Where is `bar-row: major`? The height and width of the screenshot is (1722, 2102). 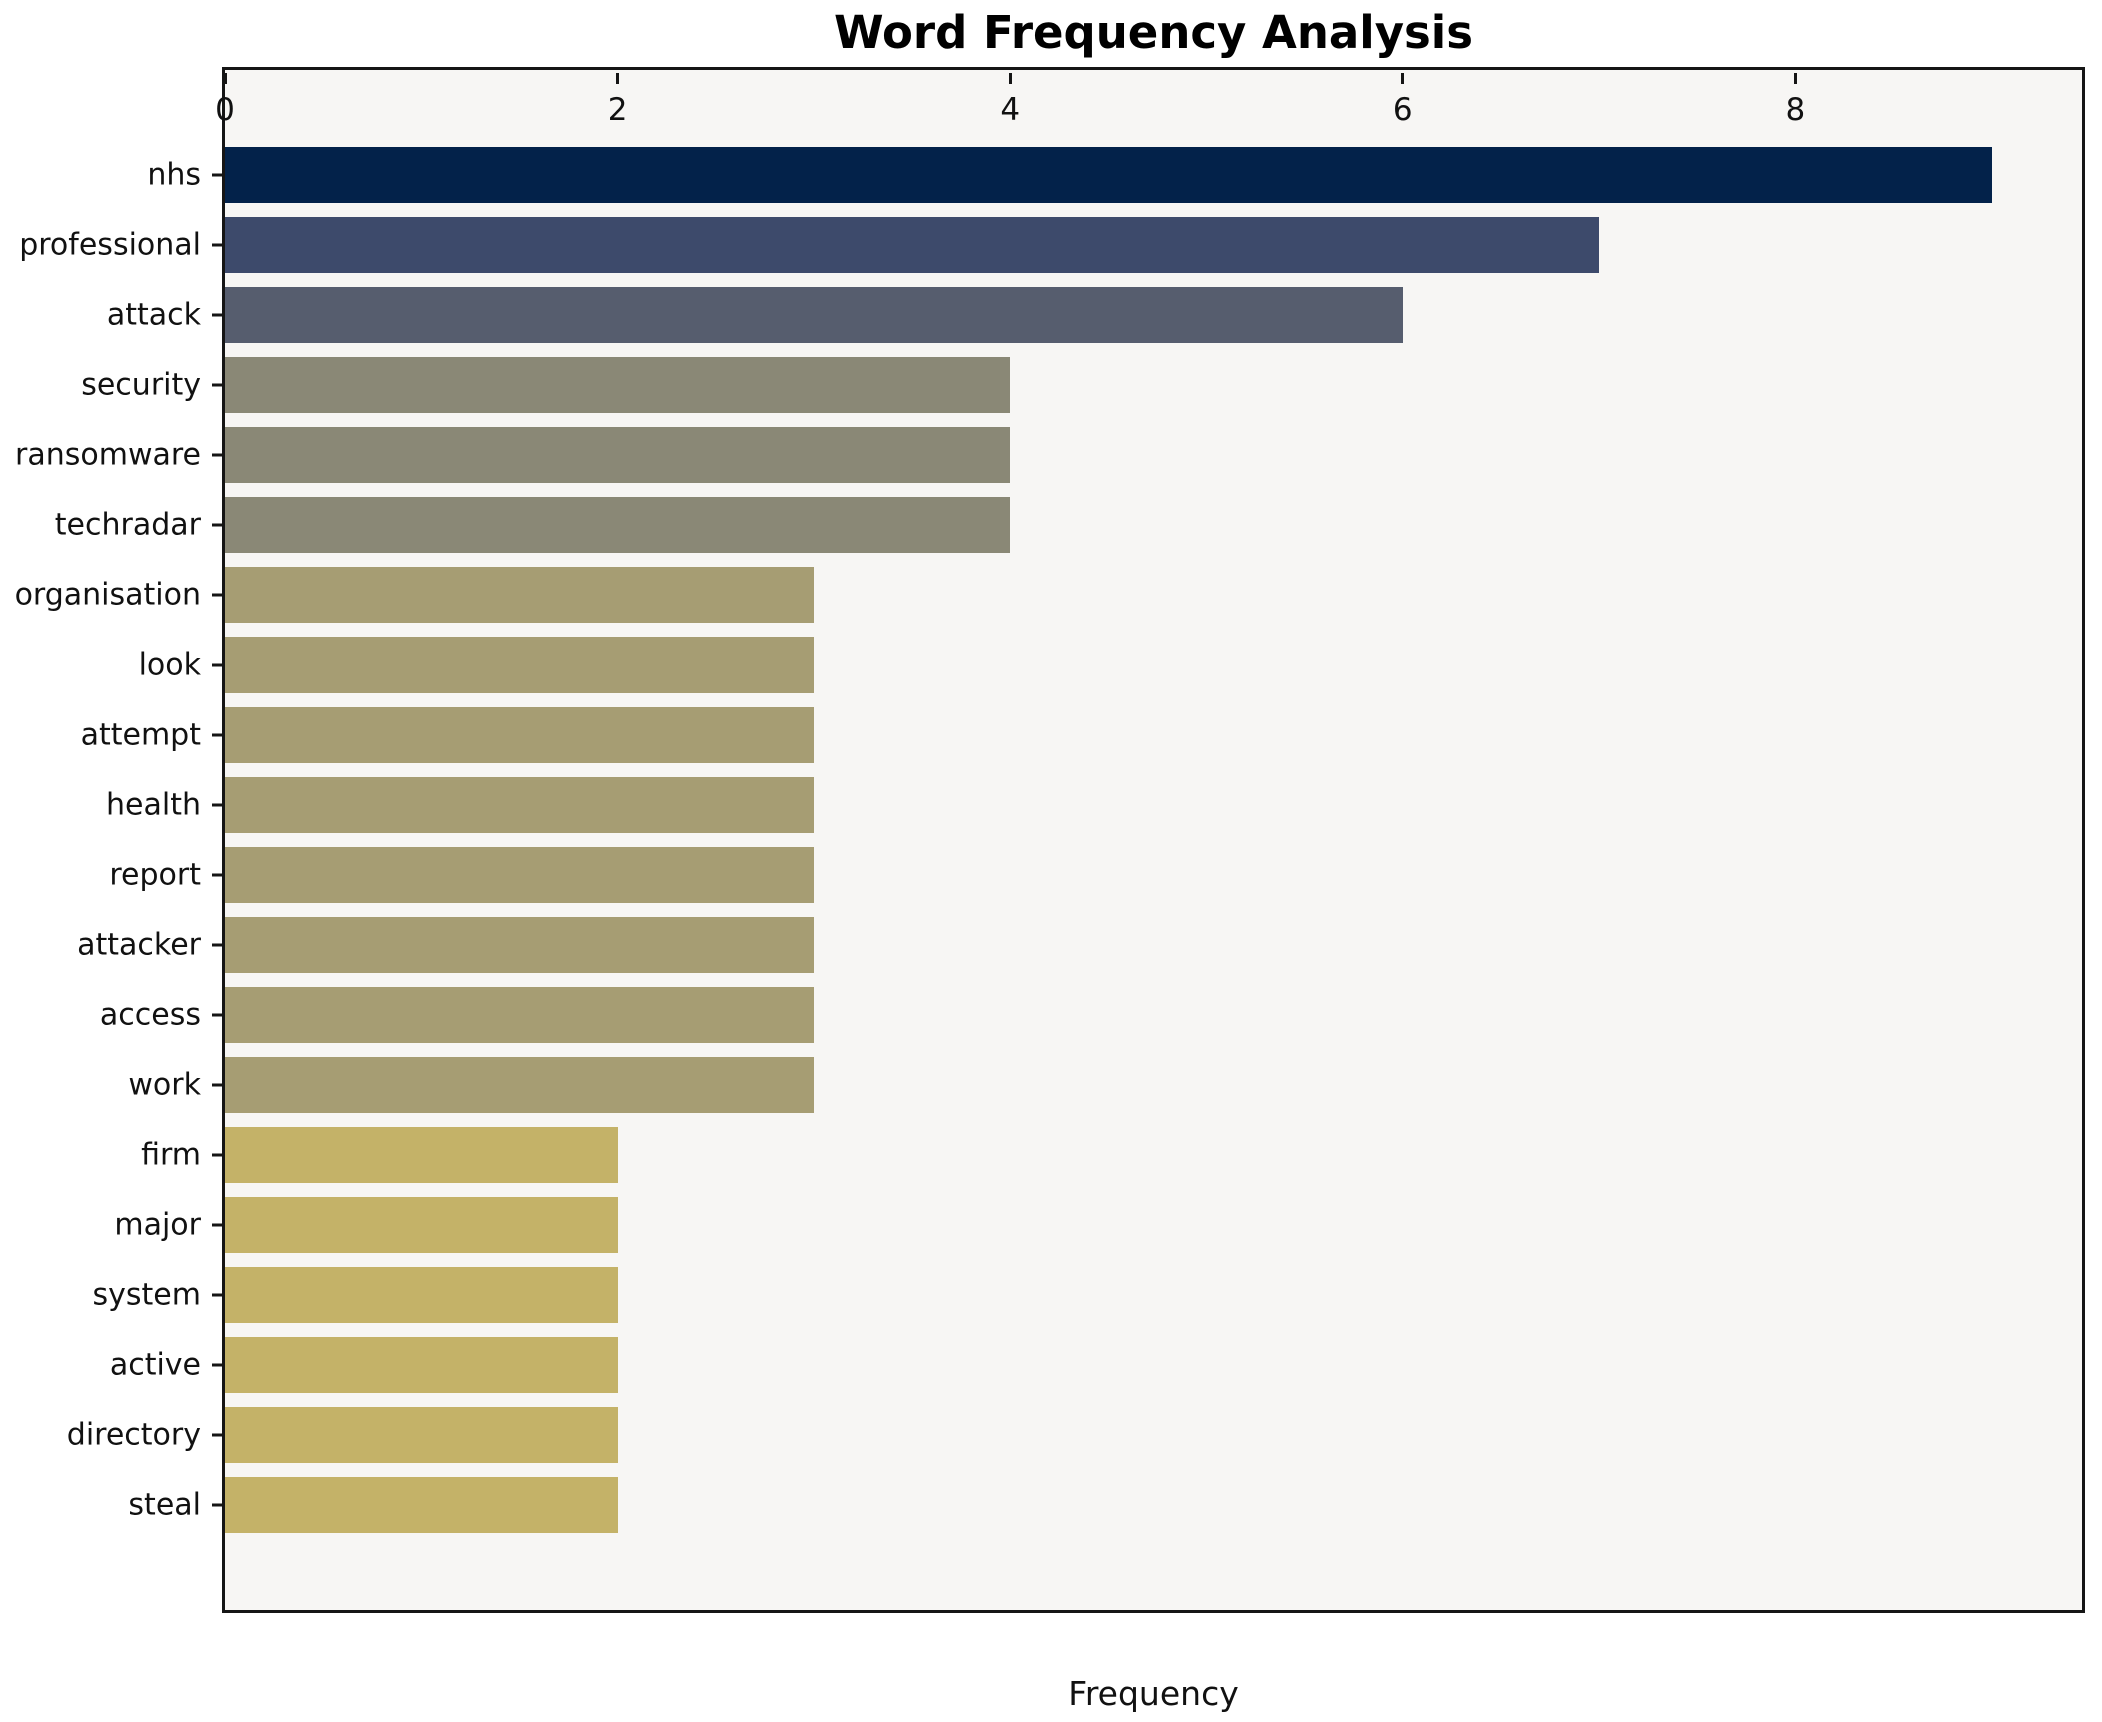
bar-row: major is located at coordinates (1098, 1225).